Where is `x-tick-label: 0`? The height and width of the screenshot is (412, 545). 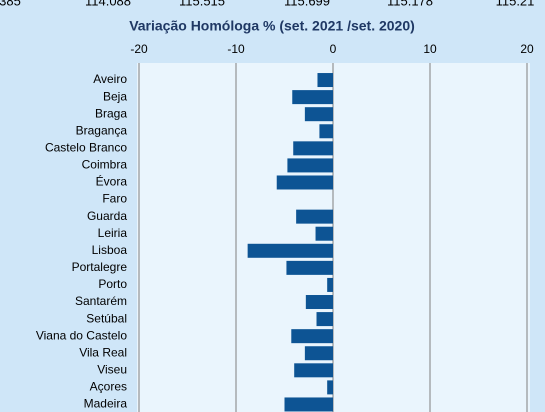 x-tick-label: 0 is located at coordinates (333, 49).